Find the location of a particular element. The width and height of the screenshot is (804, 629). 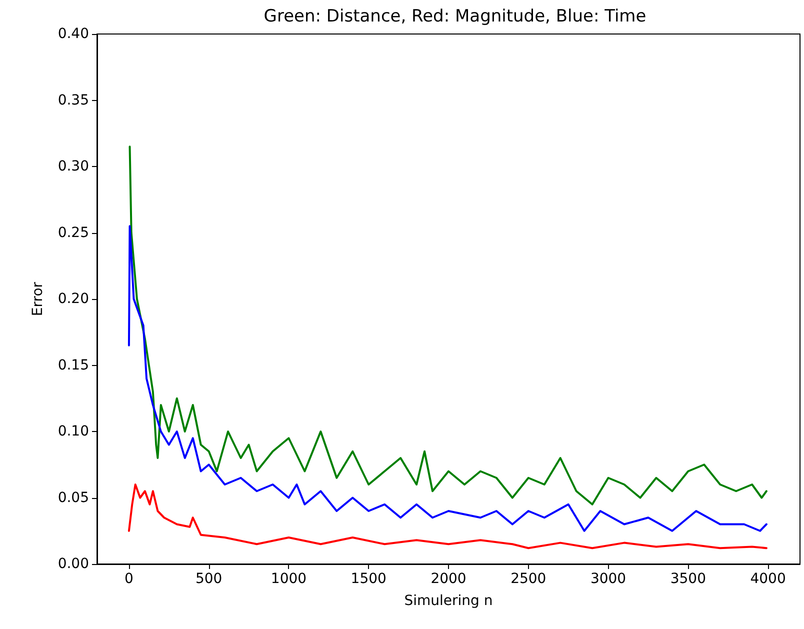

x-tick-label: 2000 is located at coordinates (448, 579).